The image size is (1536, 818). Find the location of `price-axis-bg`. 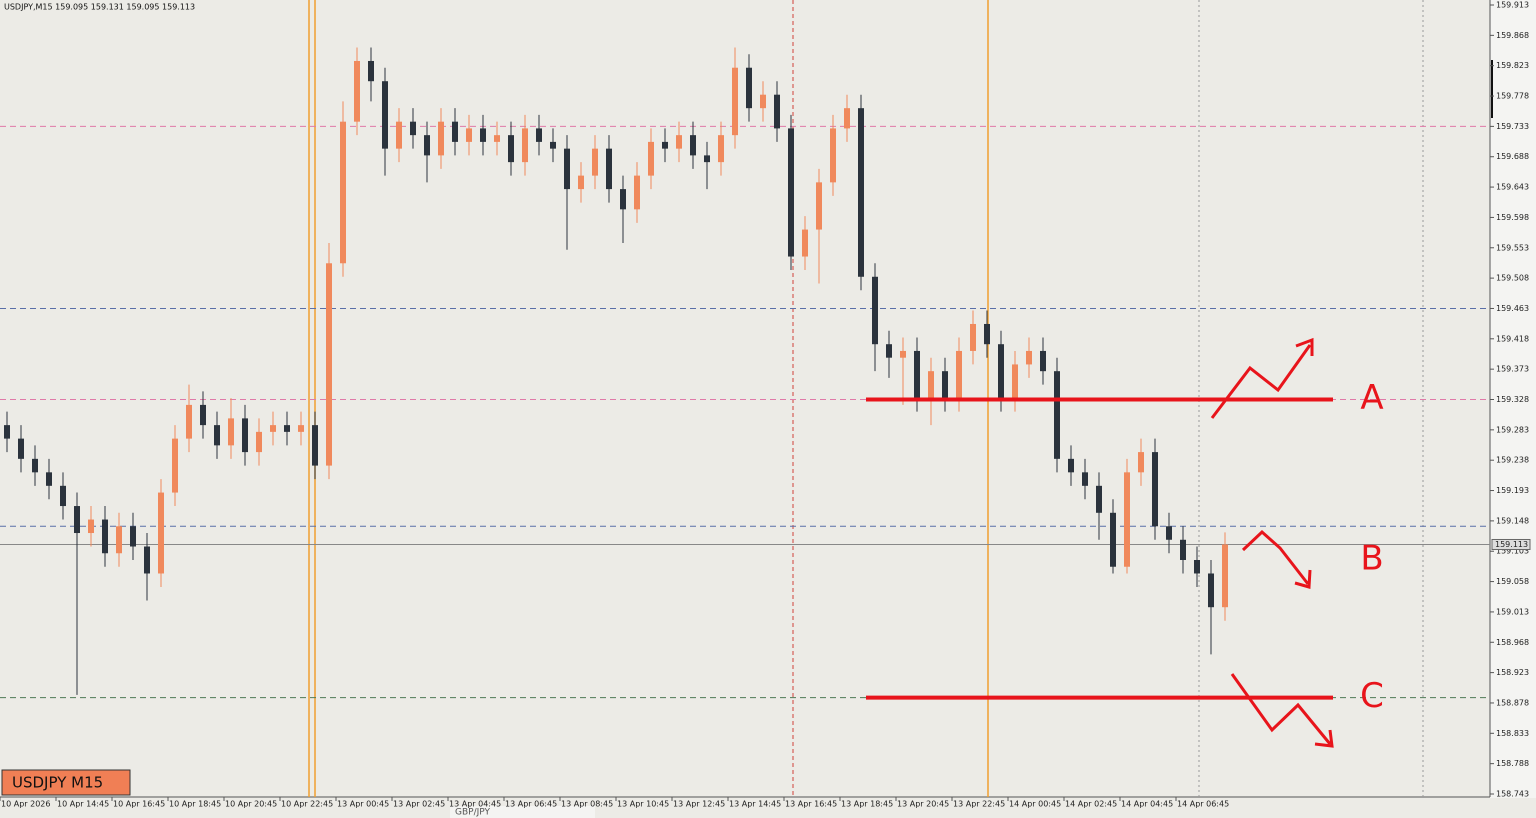

price-axis-bg is located at coordinates (1513, 399).